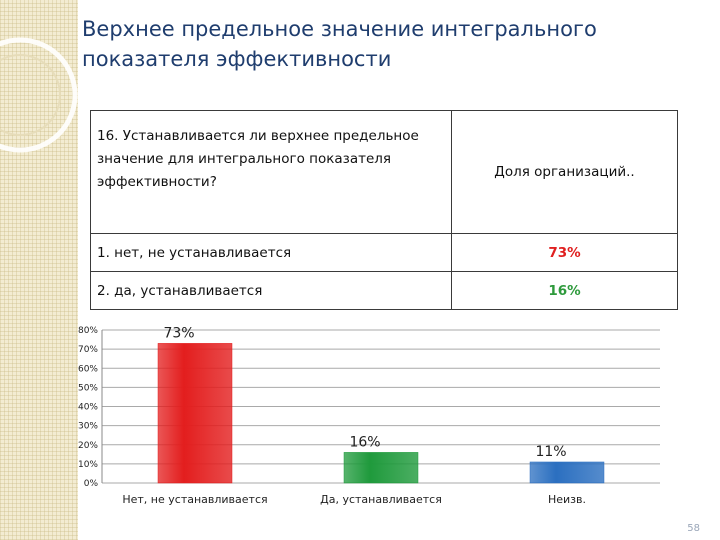 This screenshot has width=720, height=540. I want to click on y-tick-label: 0%, so click(91, 484).